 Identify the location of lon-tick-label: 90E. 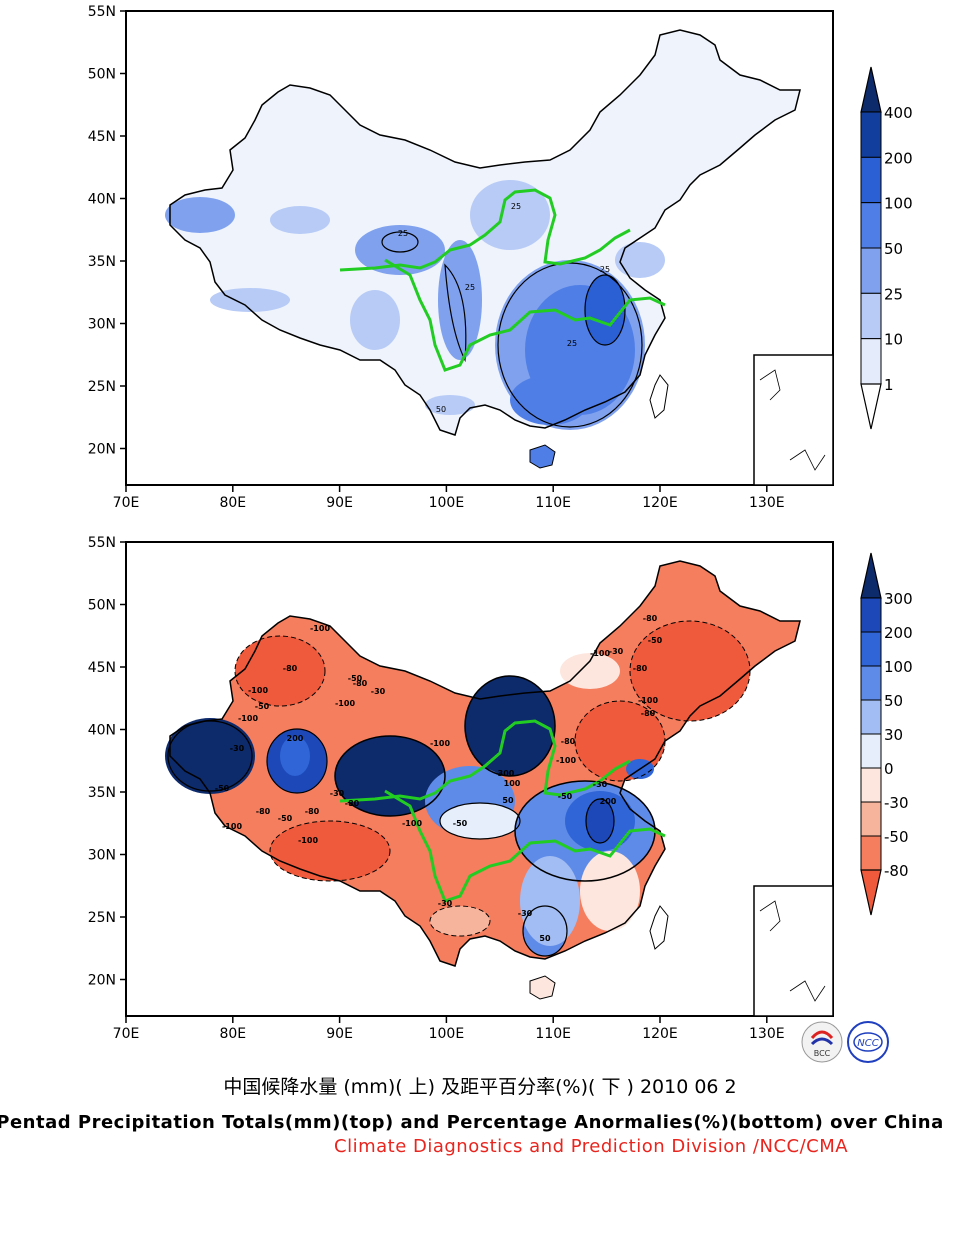
(339, 1034).